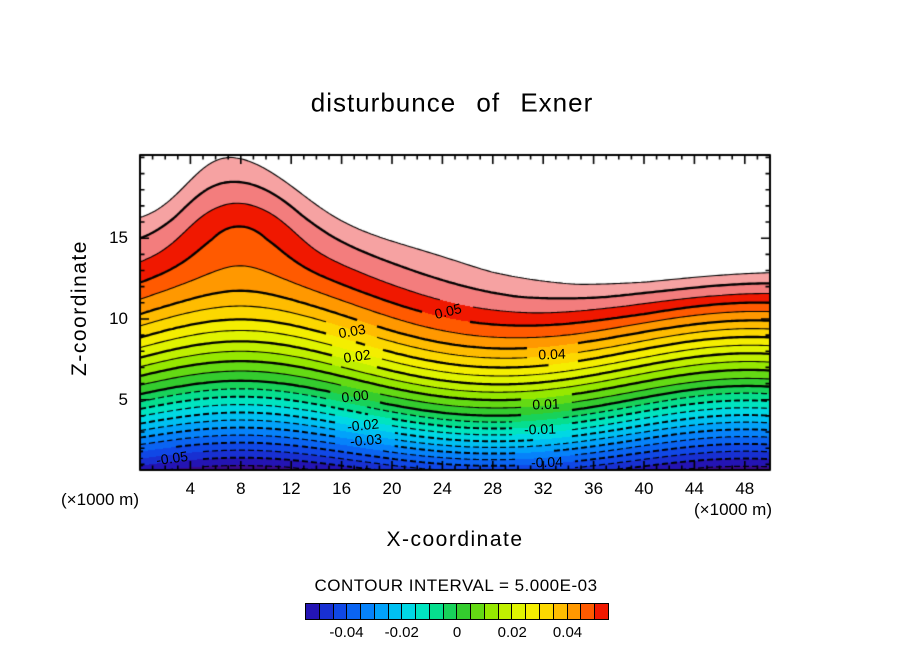 This screenshot has width=904, height=654. I want to click on x-unit-right: (×1000 m), so click(733, 509).